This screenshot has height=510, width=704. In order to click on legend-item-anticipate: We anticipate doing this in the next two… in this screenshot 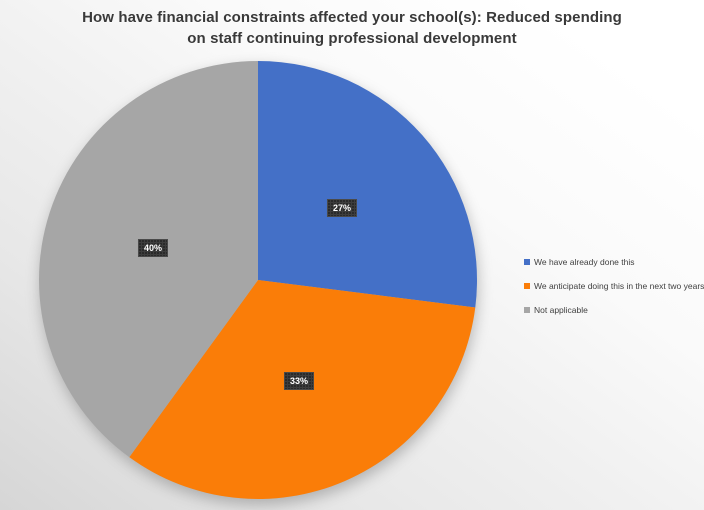, I will do `click(614, 286)`.